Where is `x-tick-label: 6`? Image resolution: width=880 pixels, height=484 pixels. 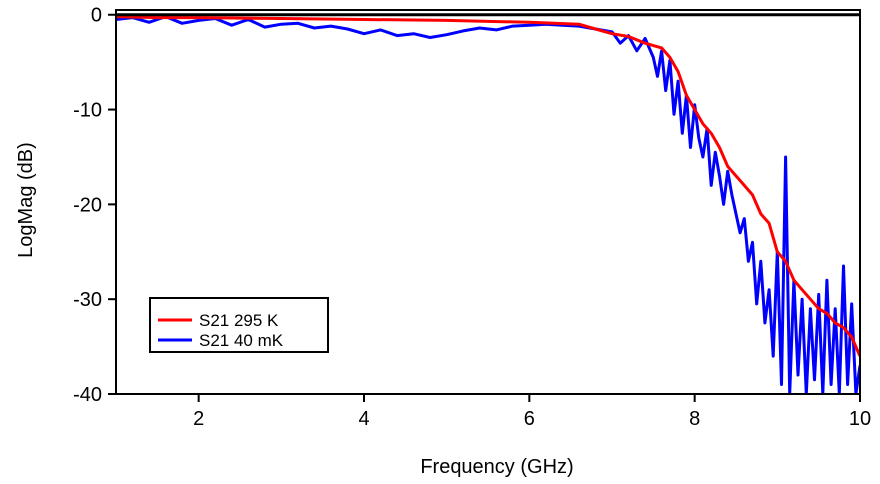
x-tick-label: 6 is located at coordinates (529, 419).